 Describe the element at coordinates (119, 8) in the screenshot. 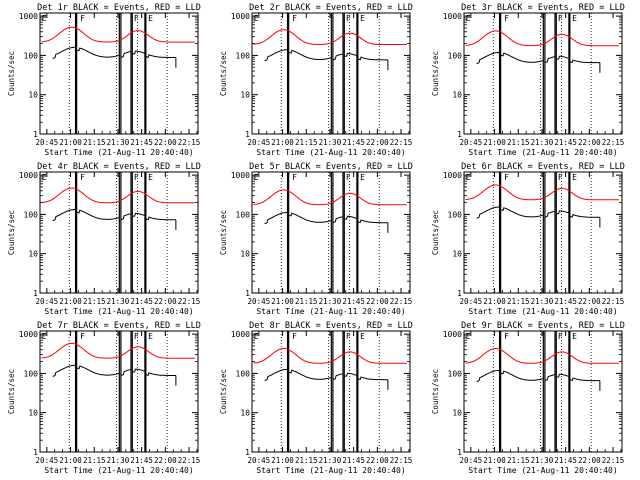

I see `panel-title: Det 1r BLACK = Events, RED = LLD` at that location.